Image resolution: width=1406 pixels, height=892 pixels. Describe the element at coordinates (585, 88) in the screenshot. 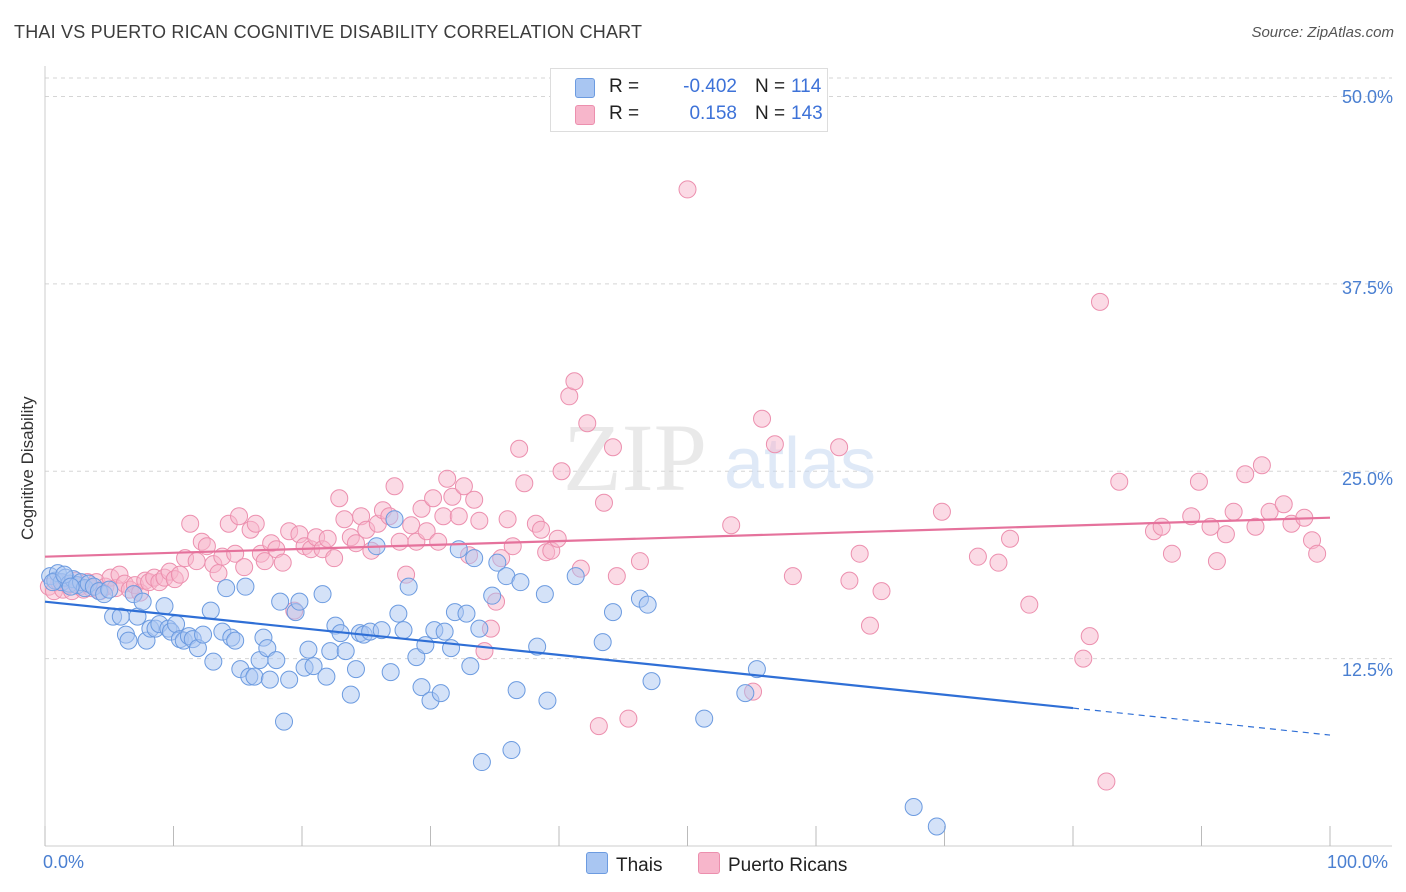

I see `legend-swatch-thais` at that location.